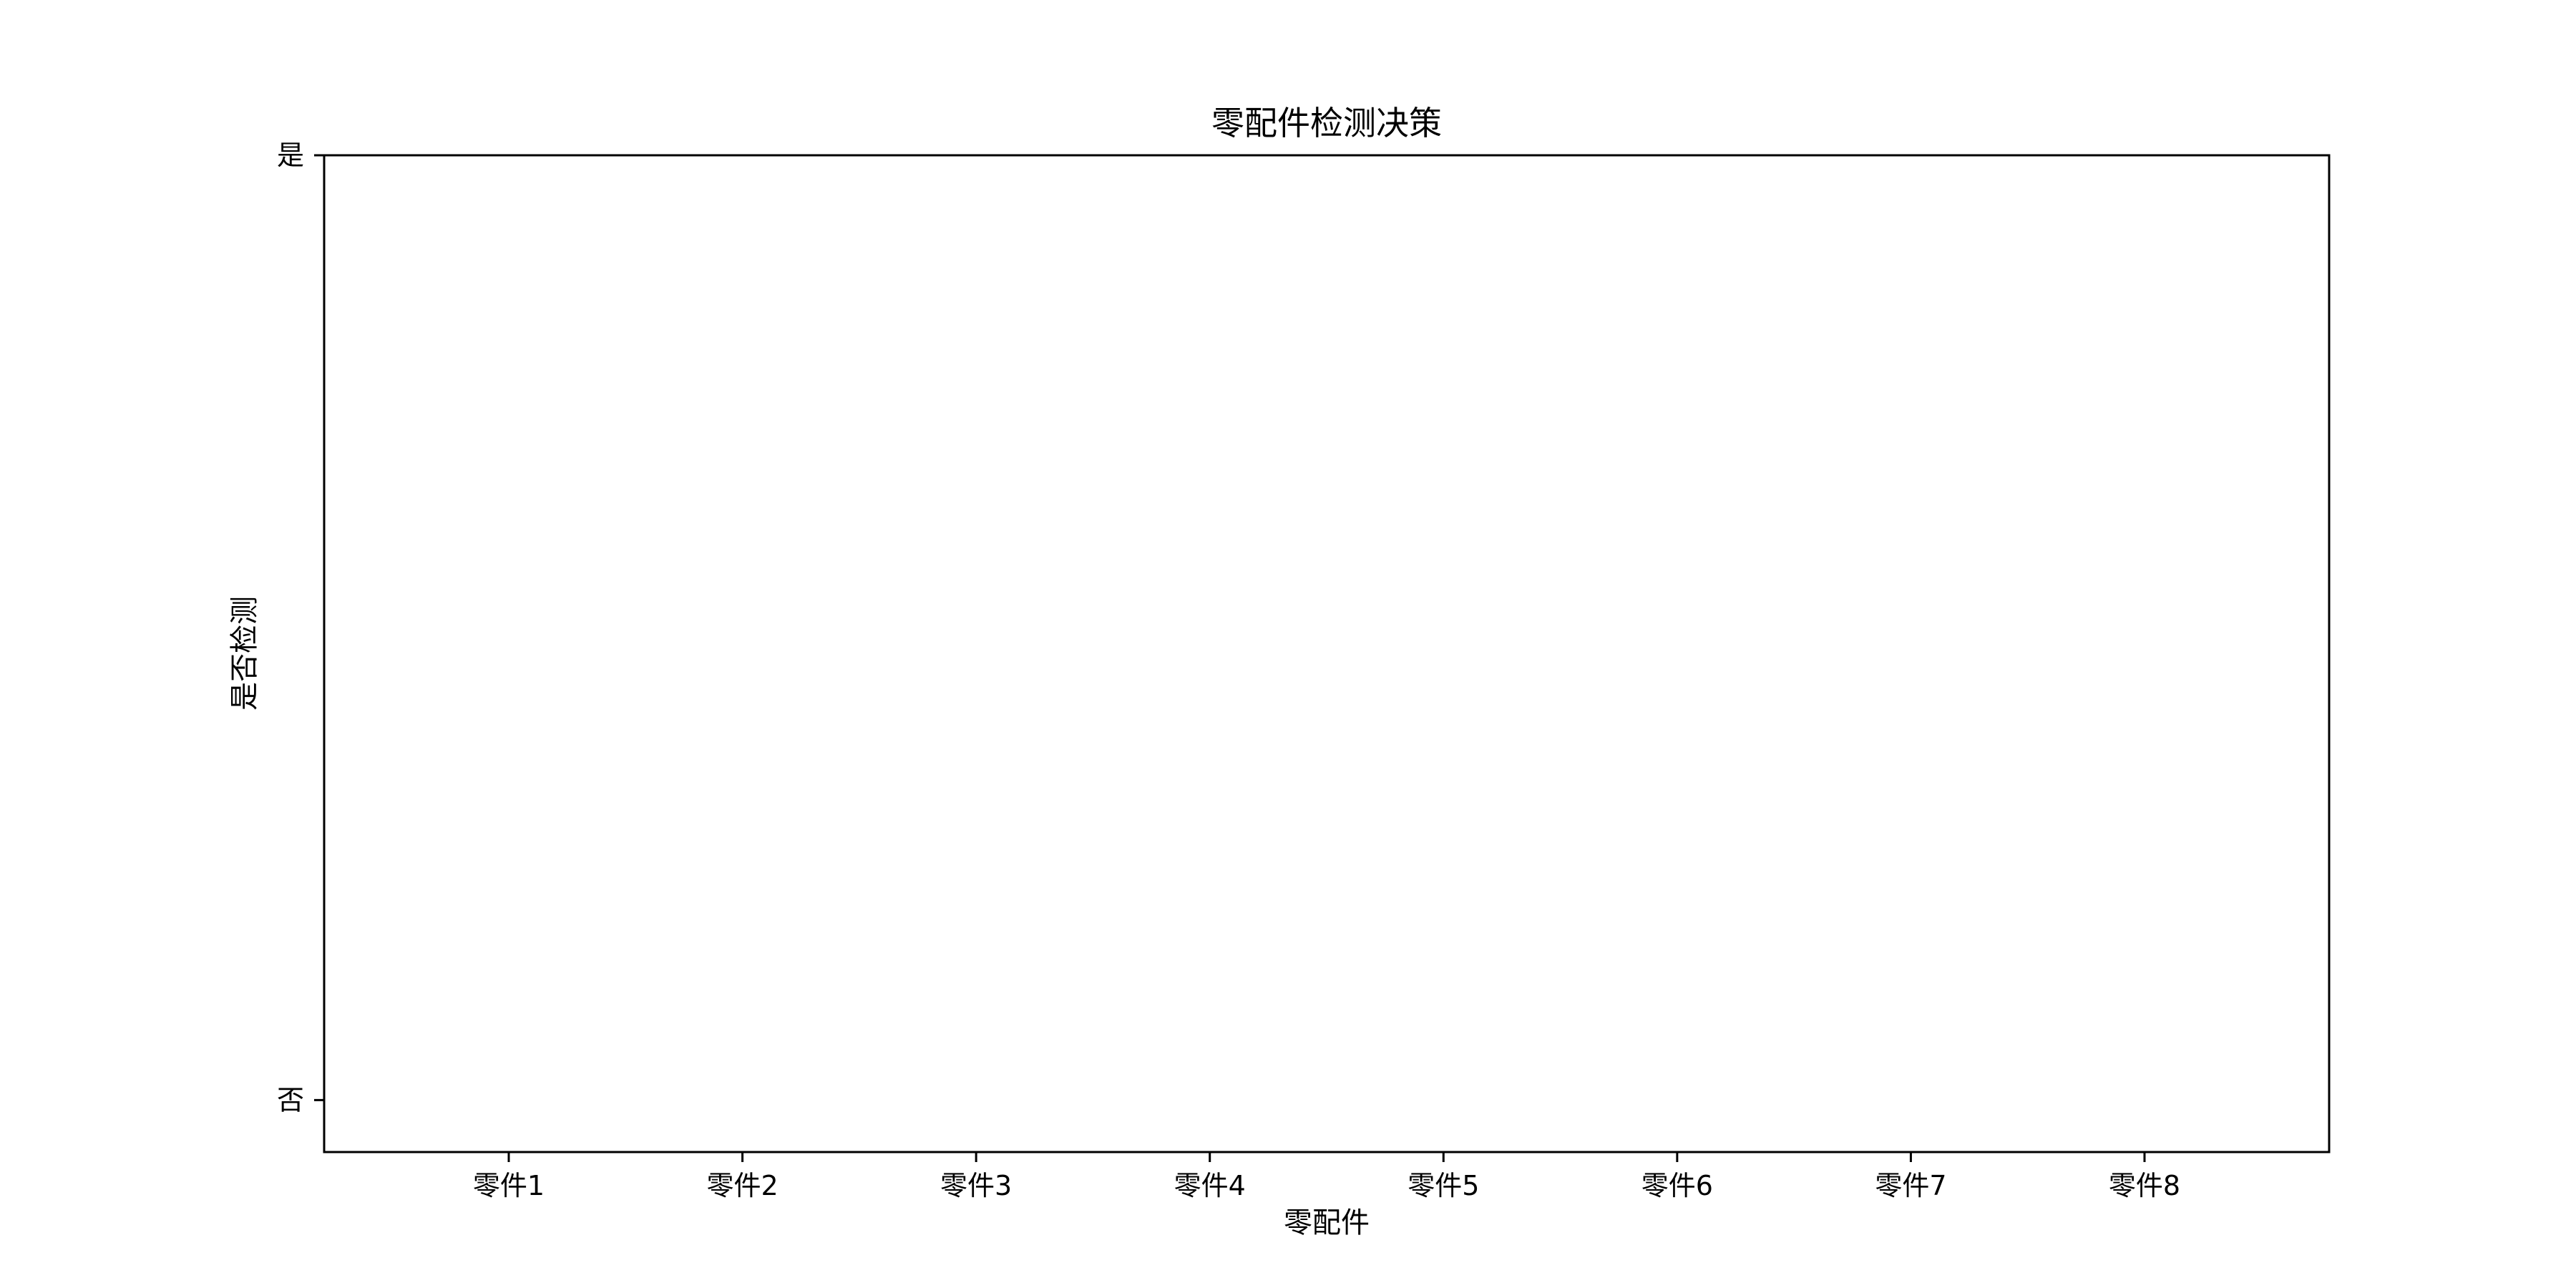  I want to click on x-tick-label: 零件3, so click(976, 1185).